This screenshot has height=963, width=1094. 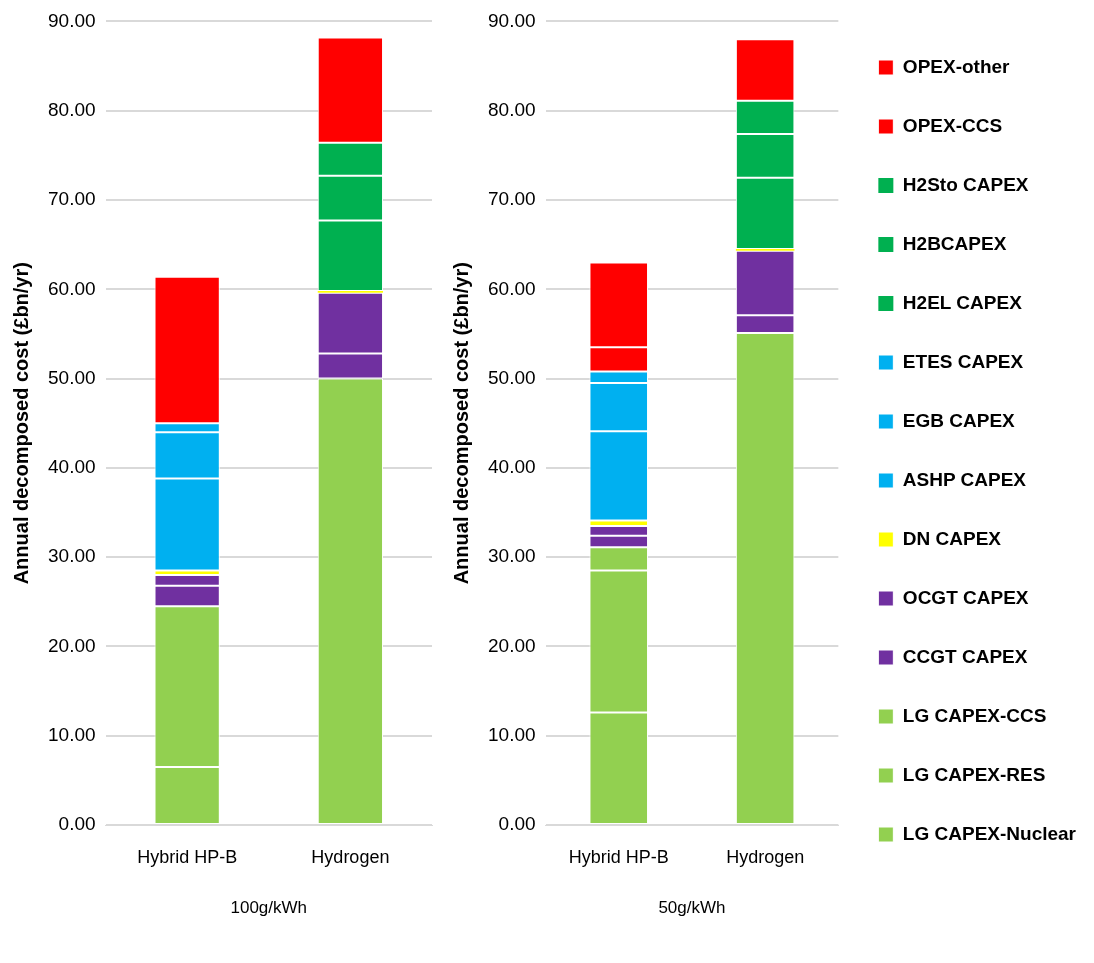 What do you see at coordinates (965, 597) in the screenshot?
I see `legend-label: OCGT CAPEX` at bounding box center [965, 597].